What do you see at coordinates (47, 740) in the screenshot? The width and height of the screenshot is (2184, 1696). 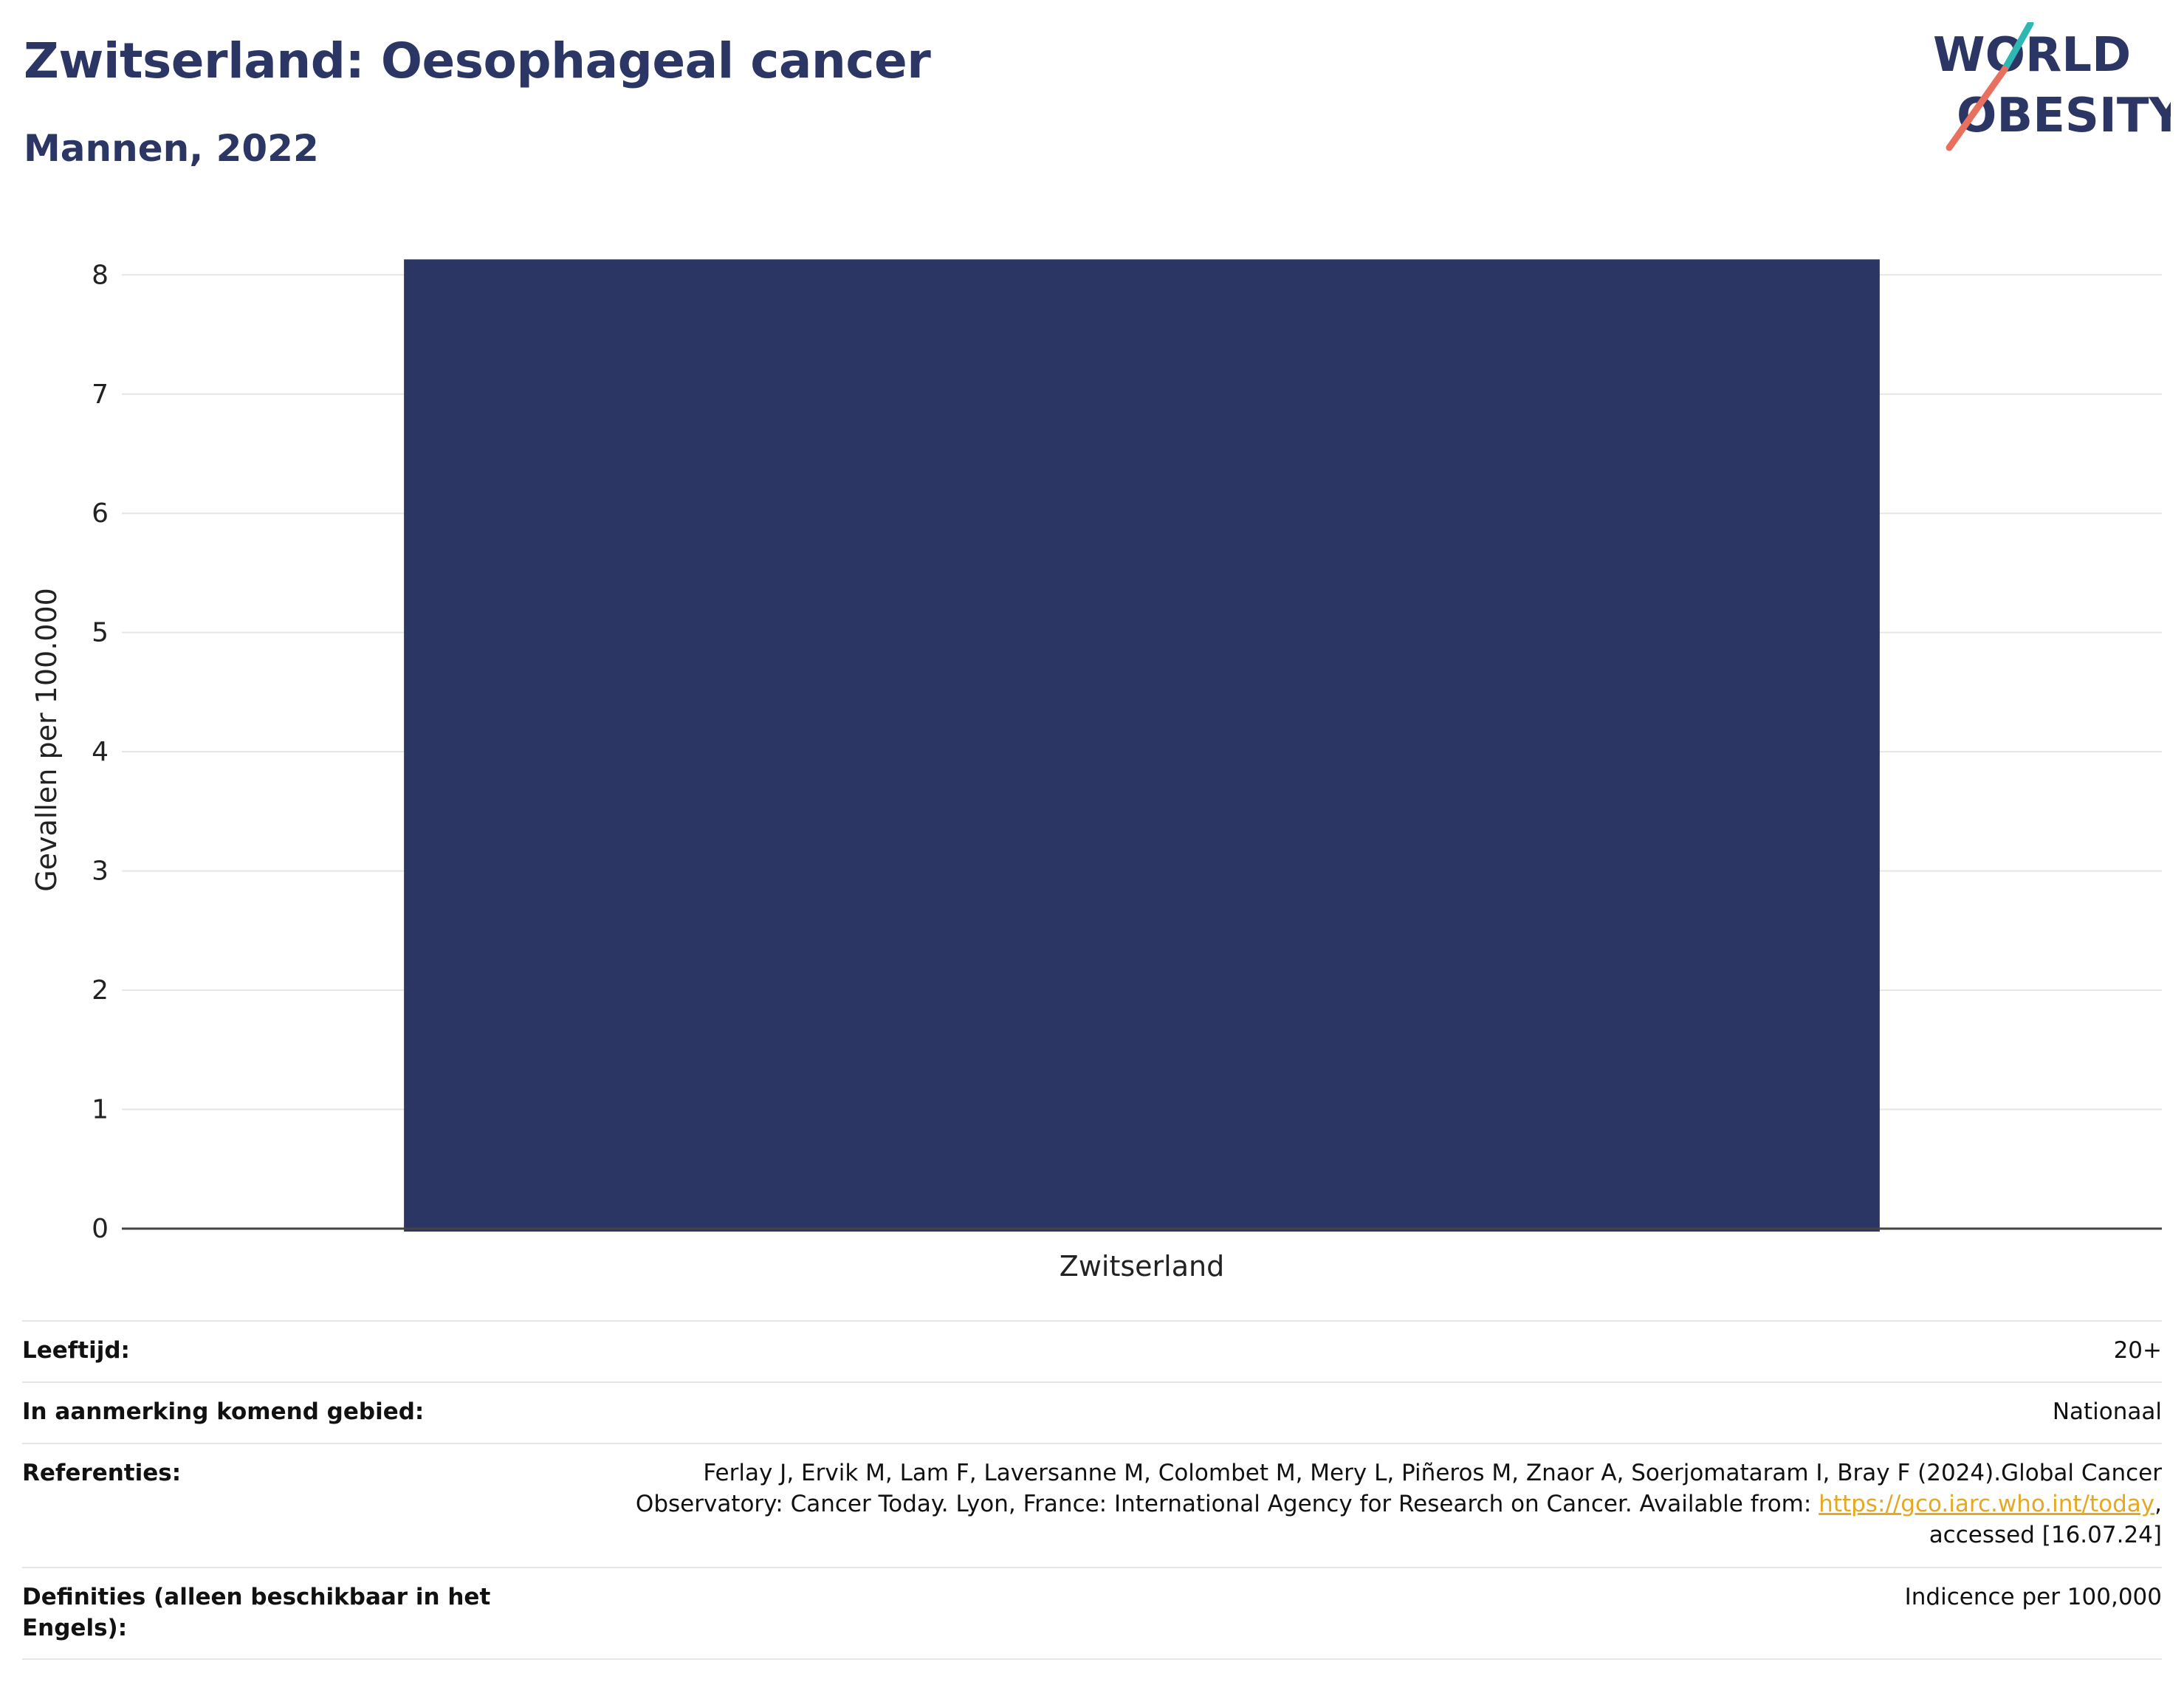 I see `y-axis-title: Gevallen per 100.000` at bounding box center [47, 740].